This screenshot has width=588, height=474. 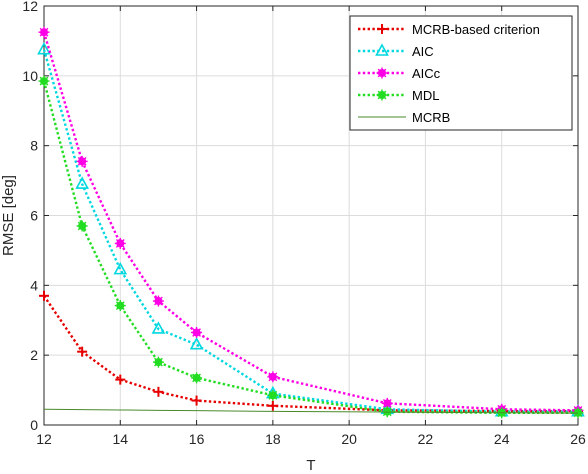 I want to click on legend-item: AIC, so click(x=396, y=51).